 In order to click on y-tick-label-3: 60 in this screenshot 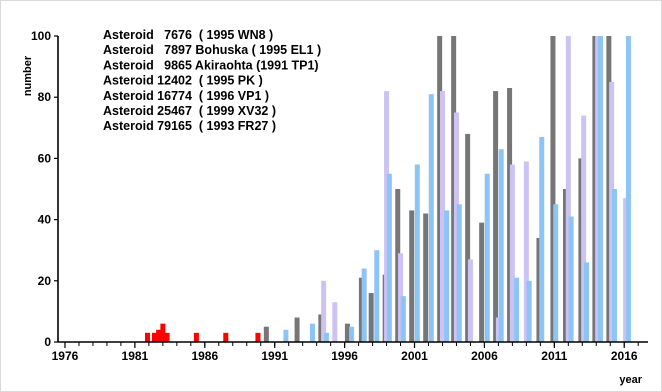, I will do `click(45, 158)`.